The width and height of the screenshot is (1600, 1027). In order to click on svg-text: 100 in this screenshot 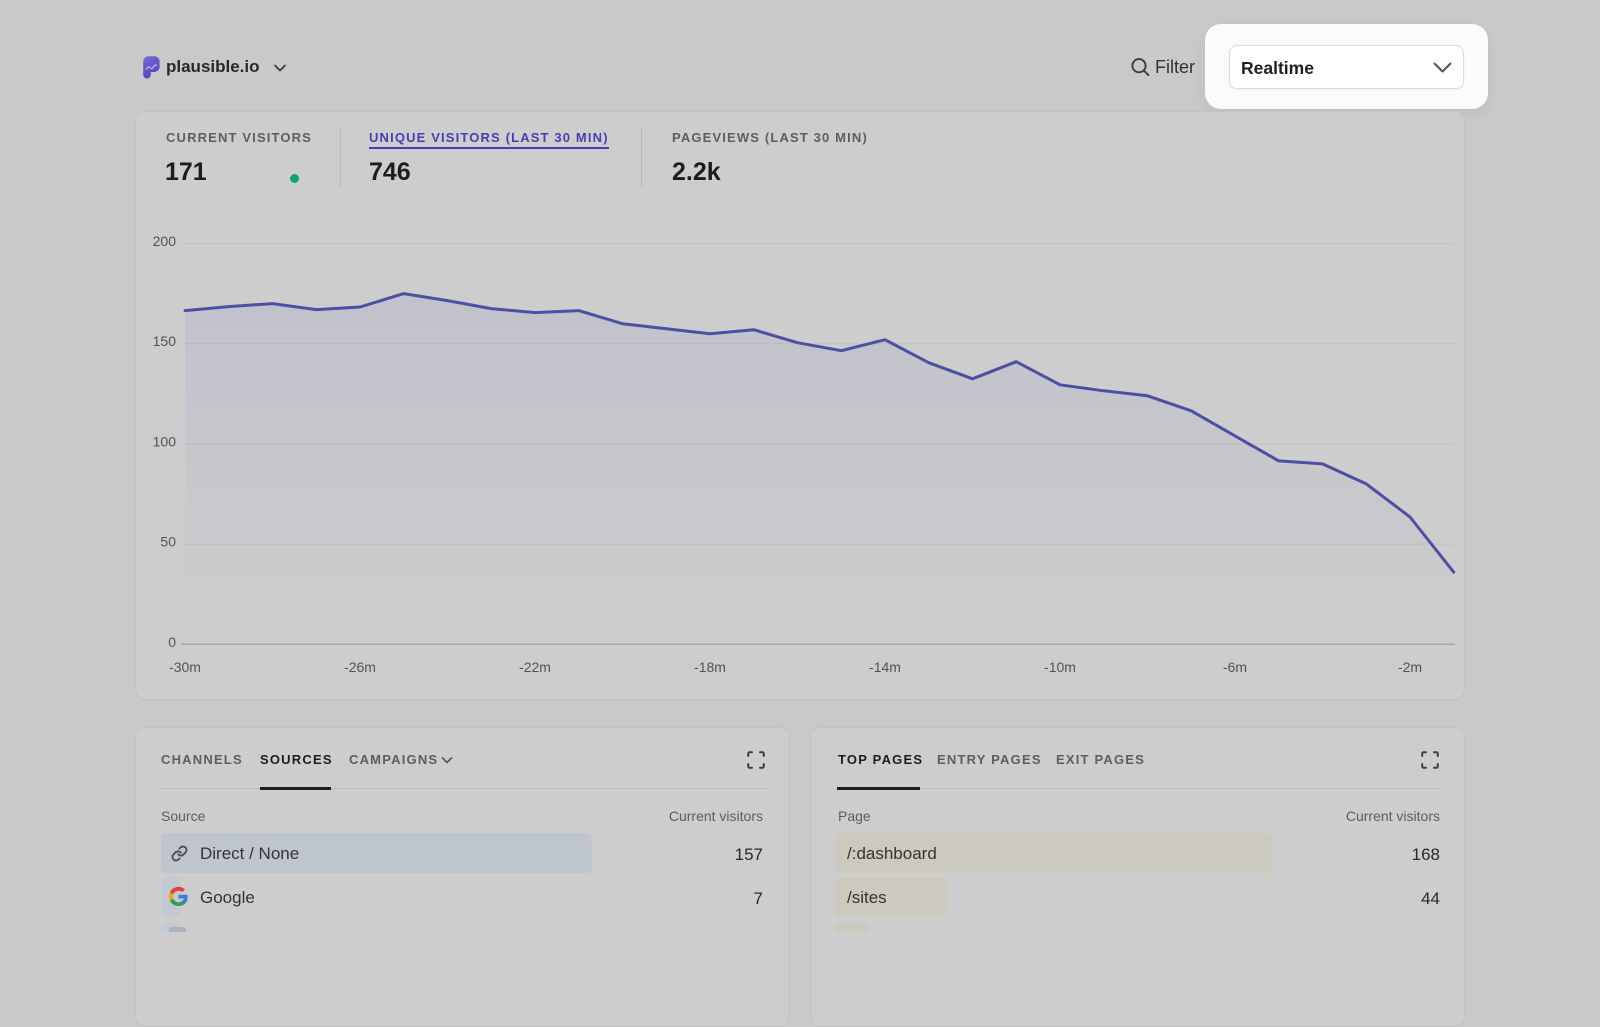, I will do `click(165, 441)`.